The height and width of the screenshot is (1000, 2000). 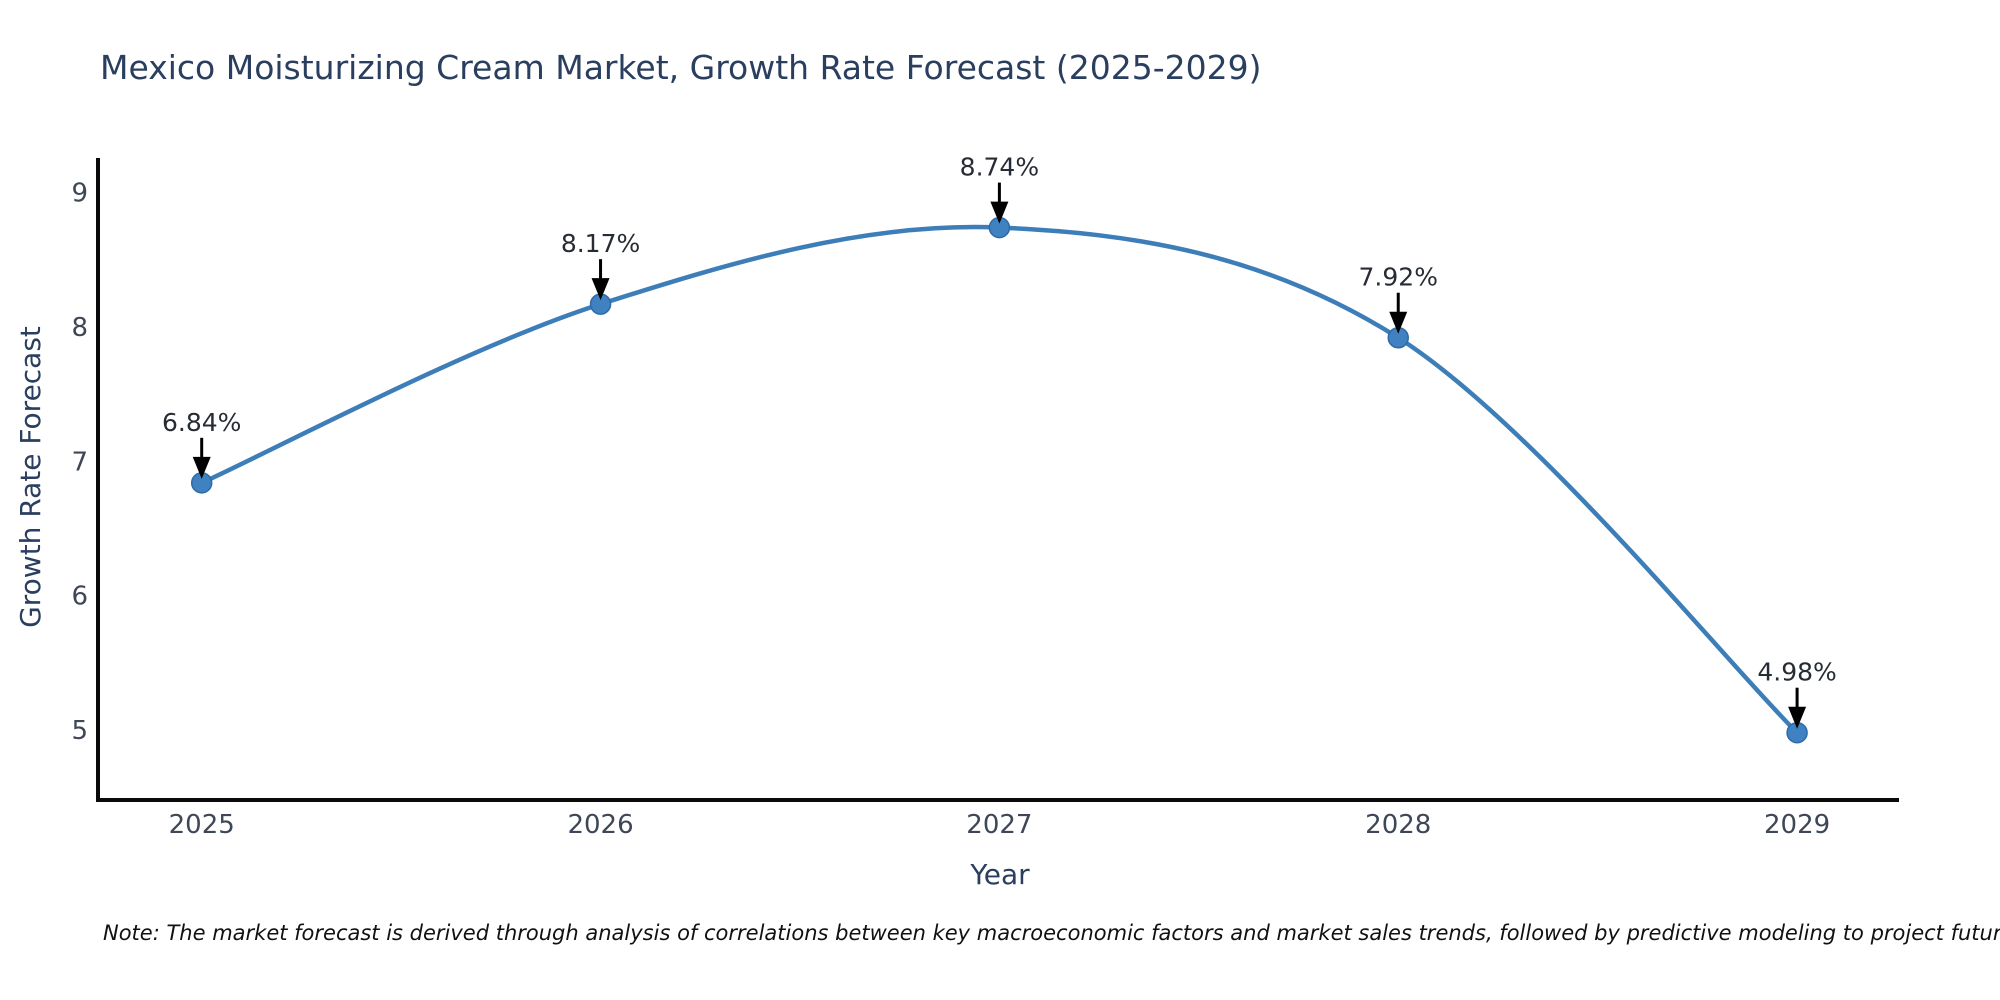 I want to click on y-tick-label: 5, so click(x=79, y=731).